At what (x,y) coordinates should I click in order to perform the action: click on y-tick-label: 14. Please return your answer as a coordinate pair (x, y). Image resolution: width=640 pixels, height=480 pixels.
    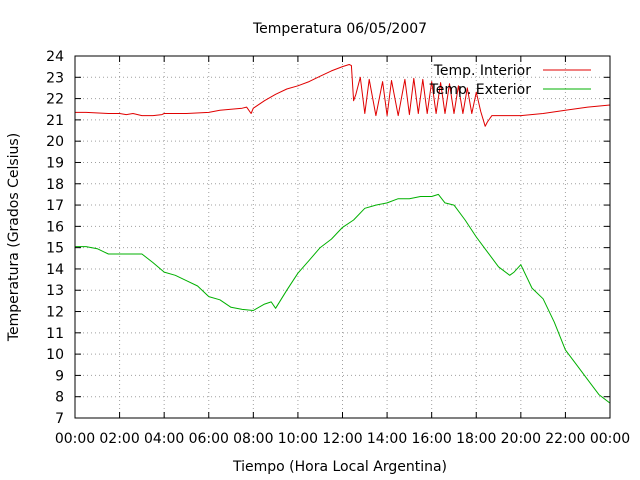
    Looking at the image, I should click on (55, 270).